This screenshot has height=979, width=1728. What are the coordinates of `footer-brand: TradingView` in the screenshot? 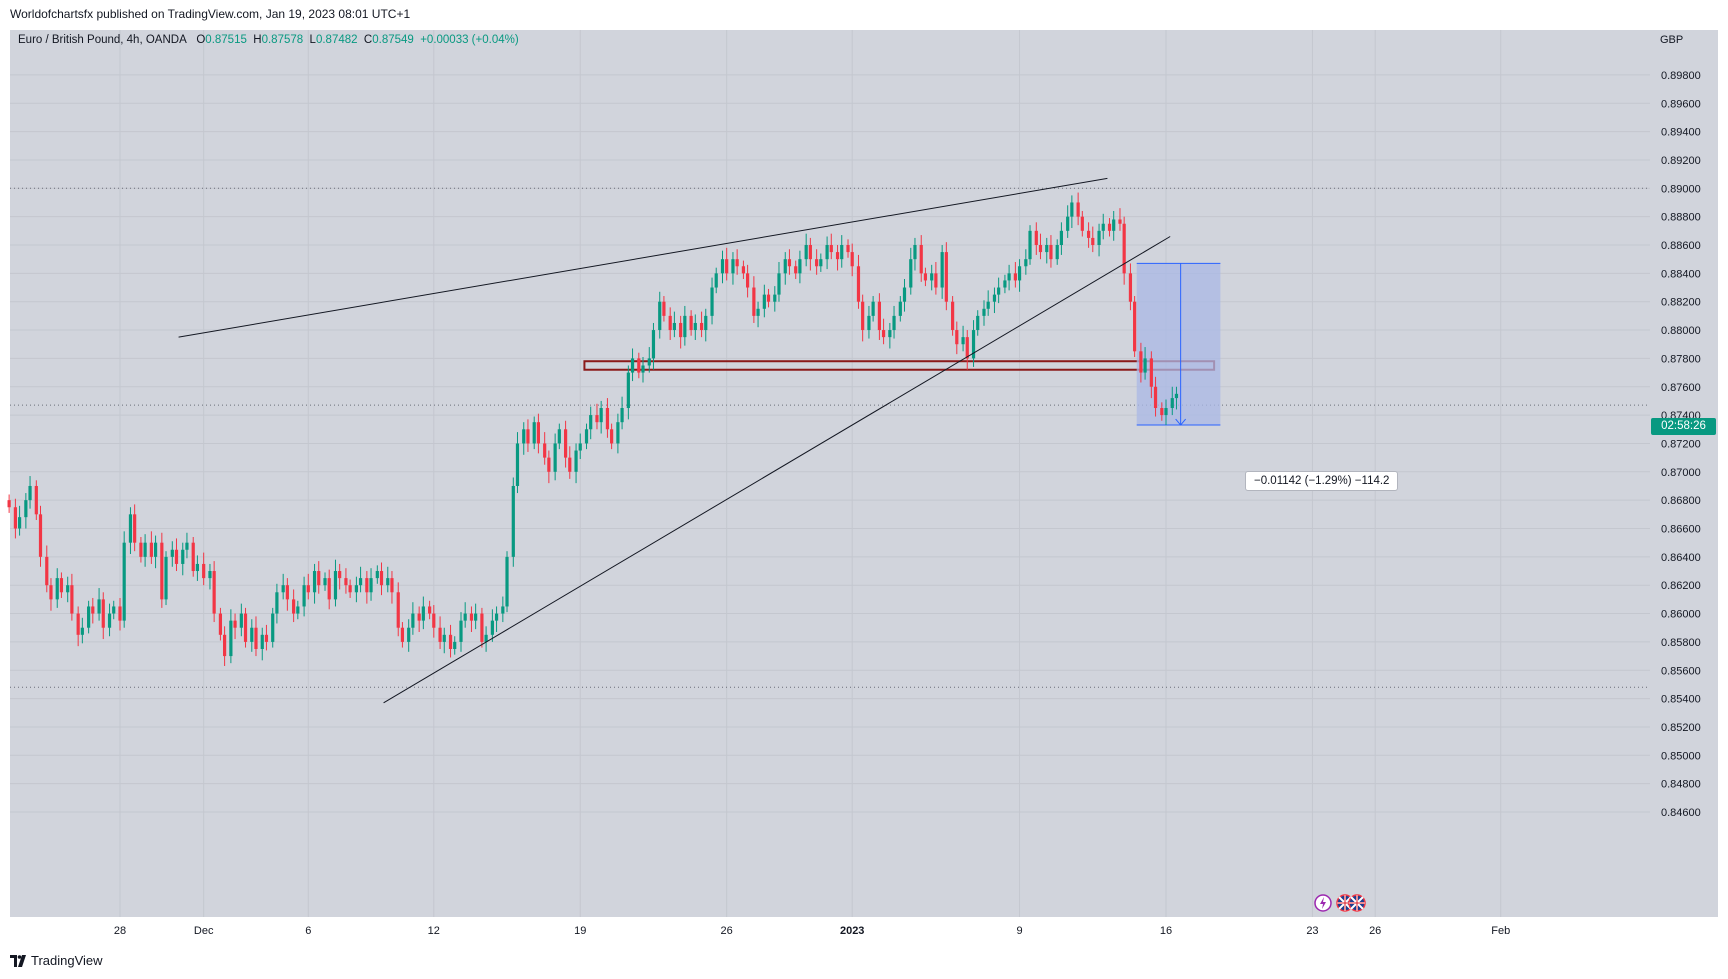 It's located at (56, 960).